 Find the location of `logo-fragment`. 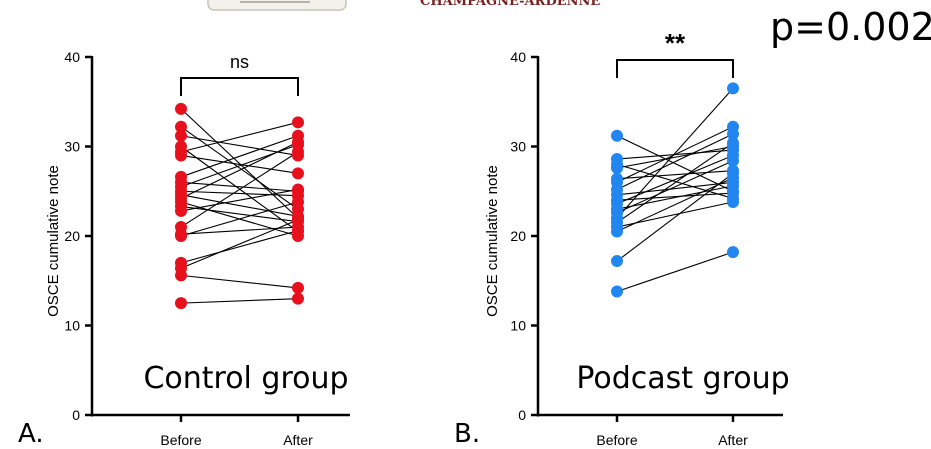

logo-fragment is located at coordinates (277, 5).